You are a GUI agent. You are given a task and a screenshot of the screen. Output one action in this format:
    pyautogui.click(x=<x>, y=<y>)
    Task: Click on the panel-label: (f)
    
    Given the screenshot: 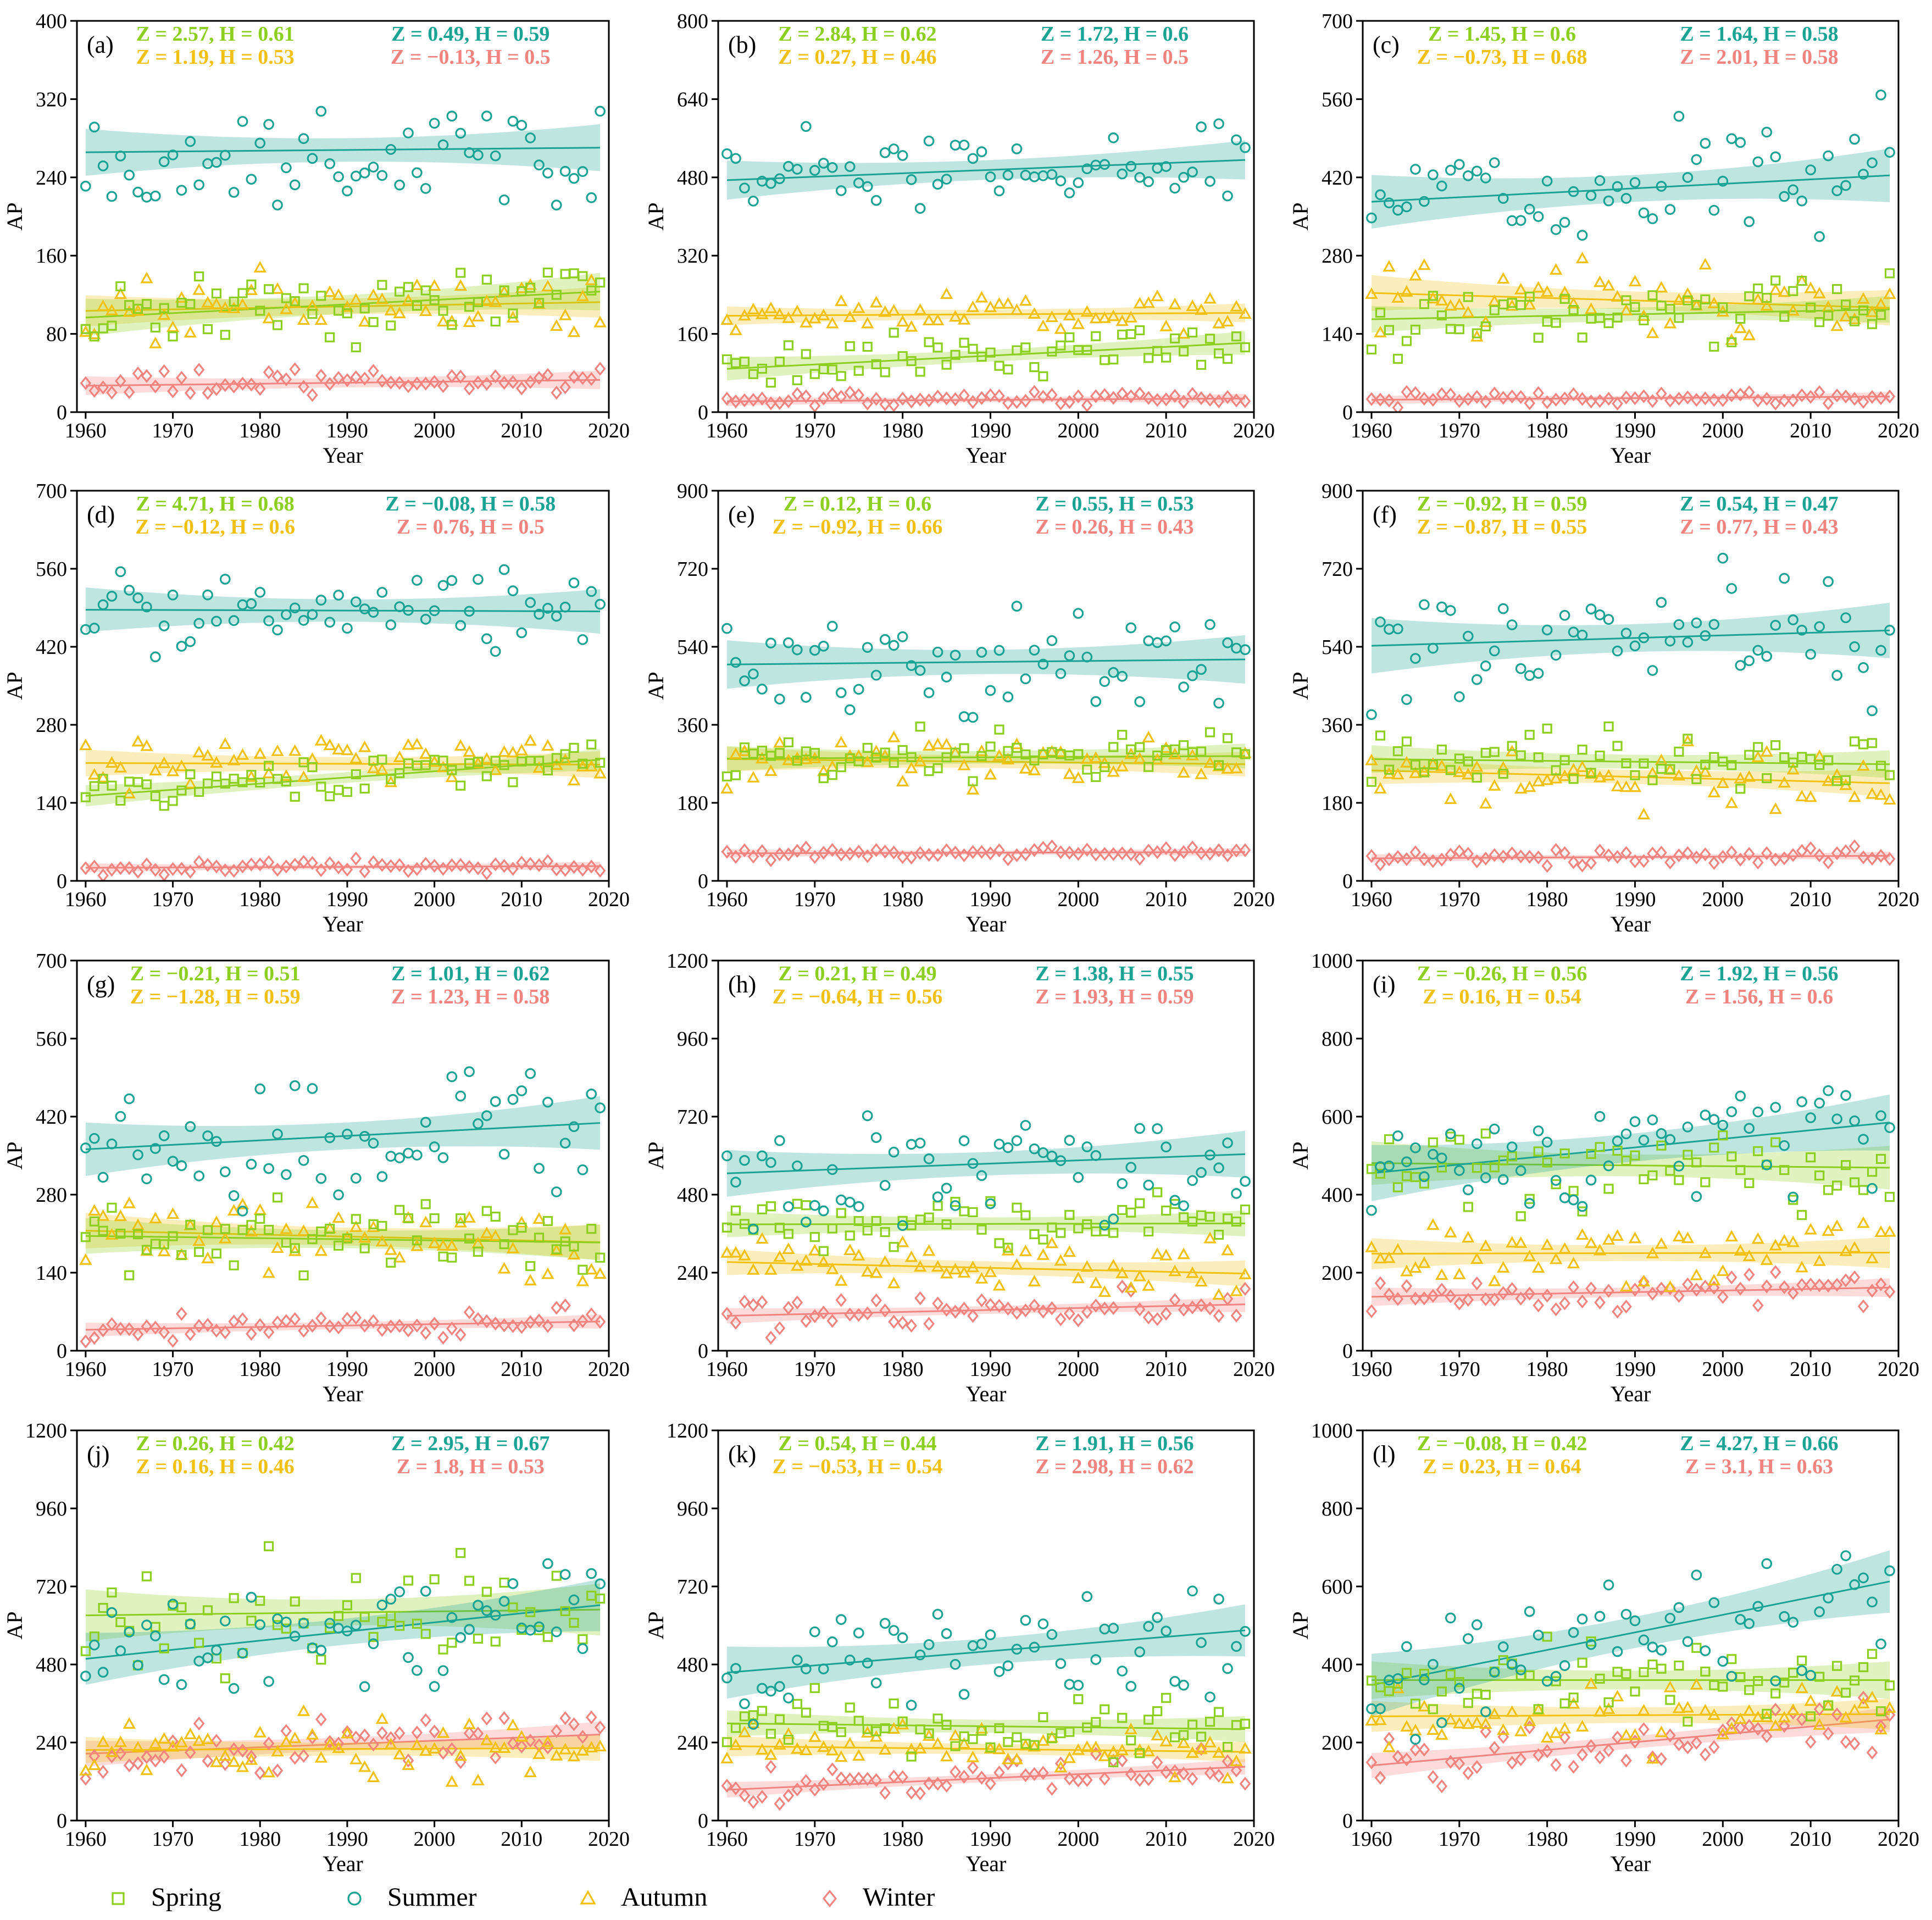 What is the action you would take?
    pyautogui.click(x=1385, y=514)
    